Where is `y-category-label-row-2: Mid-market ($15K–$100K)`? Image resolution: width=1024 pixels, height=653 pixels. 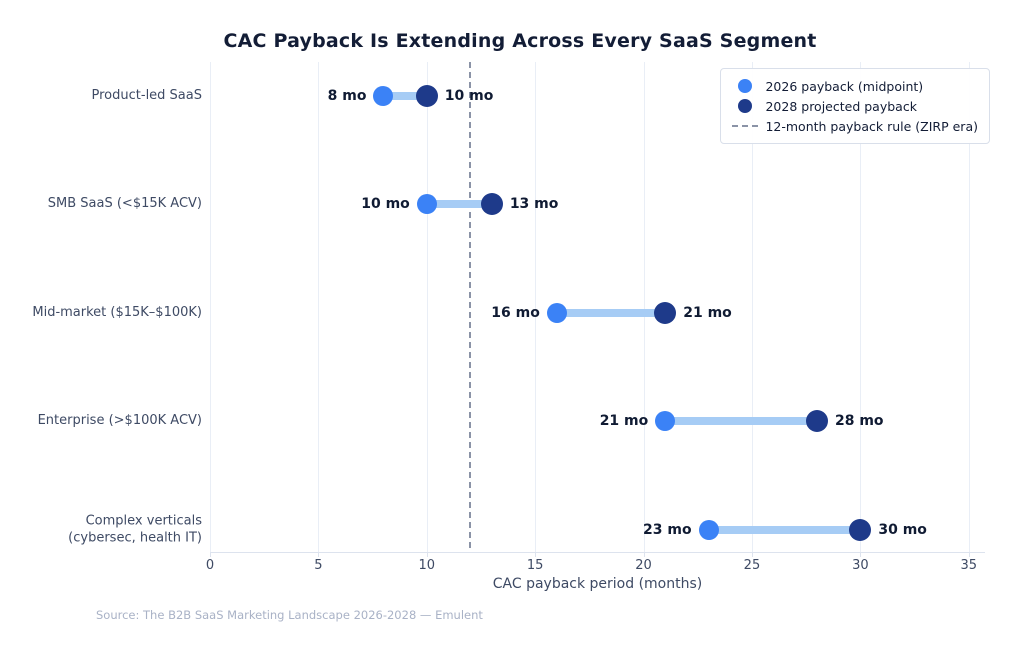 y-category-label-row-2: Mid-market ($15K–$100K) is located at coordinates (101, 313).